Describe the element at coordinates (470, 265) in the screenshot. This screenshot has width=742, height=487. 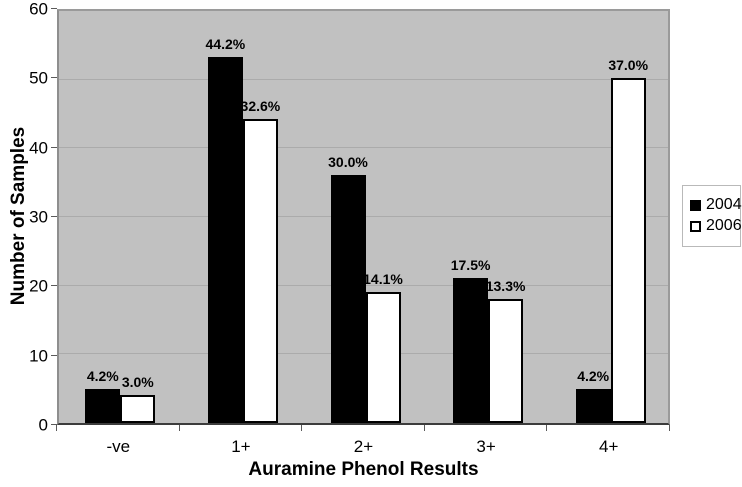
I see `bar-value-label: 17.5%` at that location.